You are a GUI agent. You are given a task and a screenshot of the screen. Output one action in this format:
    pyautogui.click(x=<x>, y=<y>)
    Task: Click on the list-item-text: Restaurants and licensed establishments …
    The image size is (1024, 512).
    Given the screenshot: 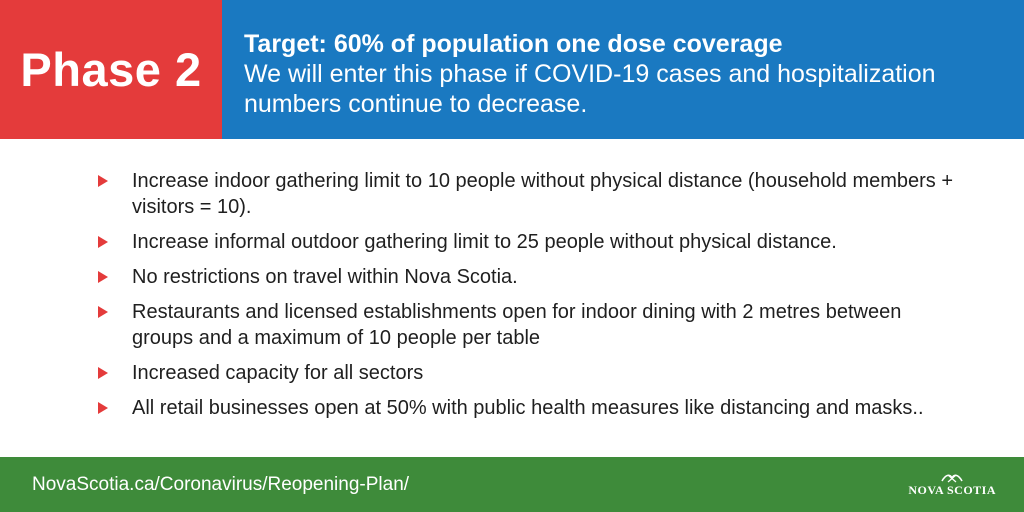 What is the action you would take?
    pyautogui.click(x=517, y=325)
    